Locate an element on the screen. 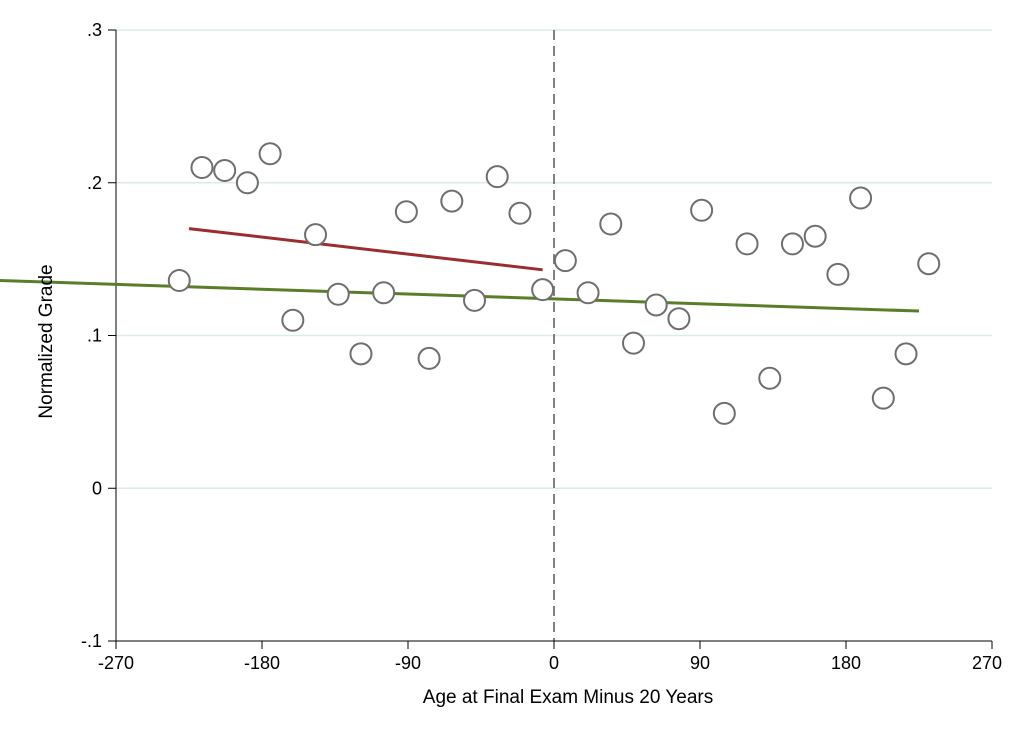 The height and width of the screenshot is (738, 1014). y-axis-label: Normalized Grade is located at coordinates (46, 341).